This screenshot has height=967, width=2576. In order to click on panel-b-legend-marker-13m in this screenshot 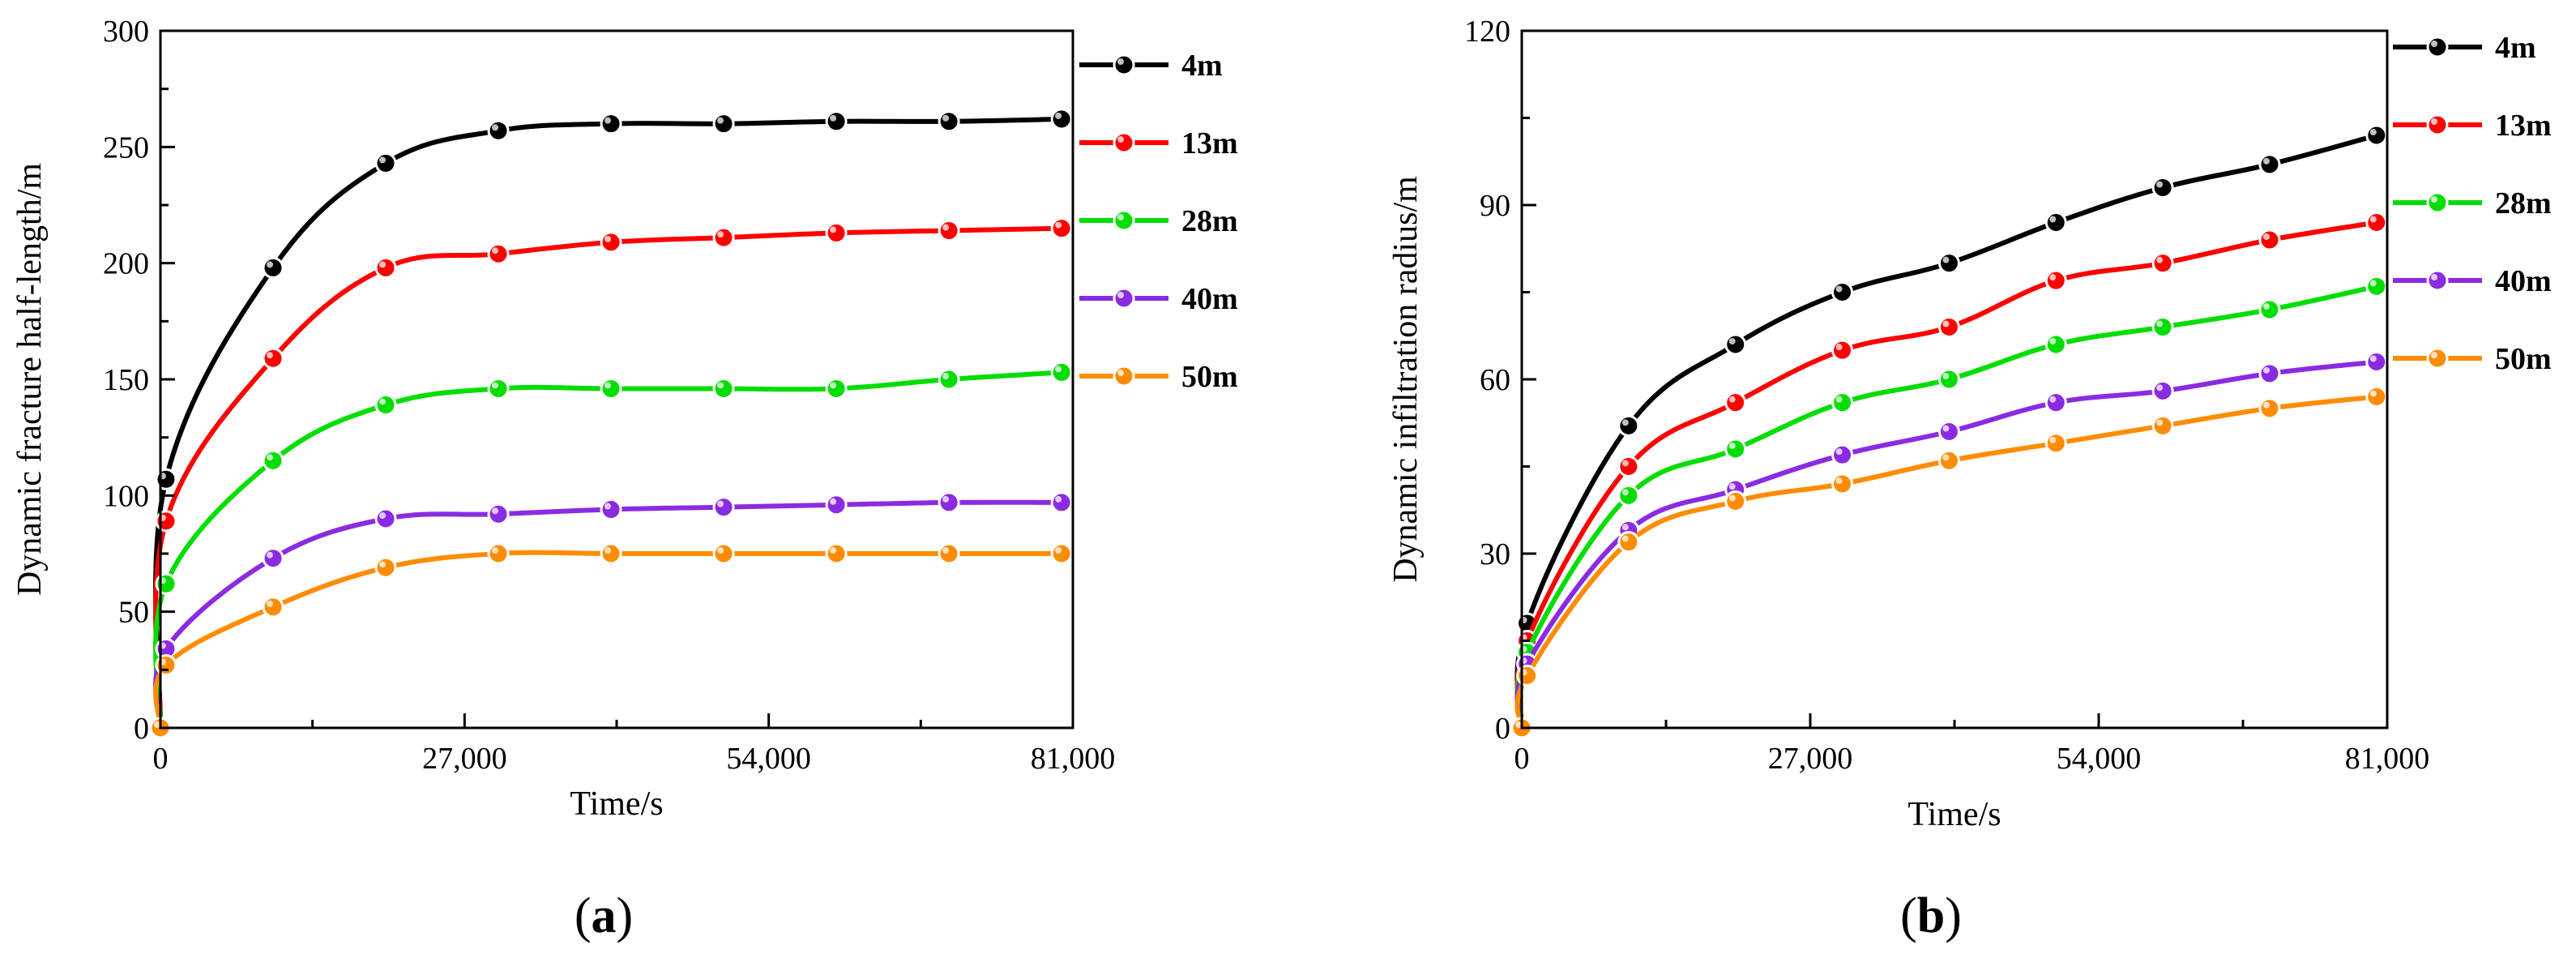, I will do `click(2437, 125)`.